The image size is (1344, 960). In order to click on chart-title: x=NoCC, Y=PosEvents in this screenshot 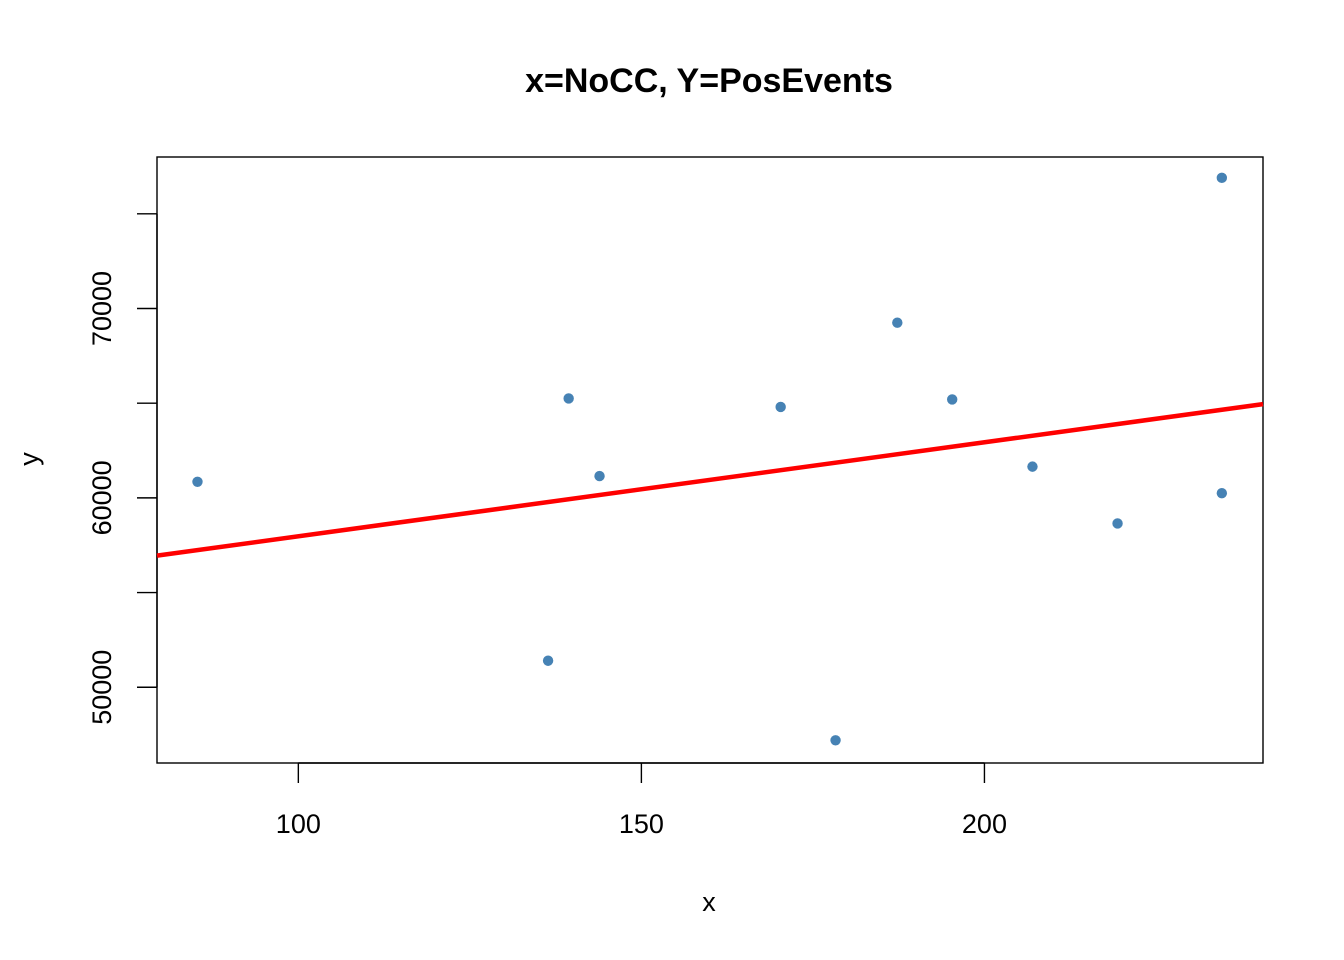, I will do `click(709, 81)`.